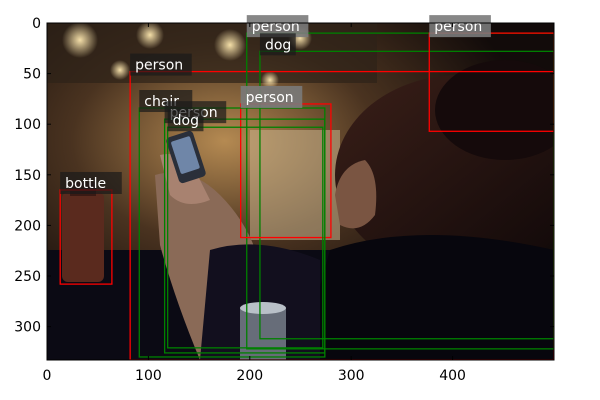 The width and height of the screenshot is (600, 400). I want to click on y-tick-label: 200, so click(27, 226).